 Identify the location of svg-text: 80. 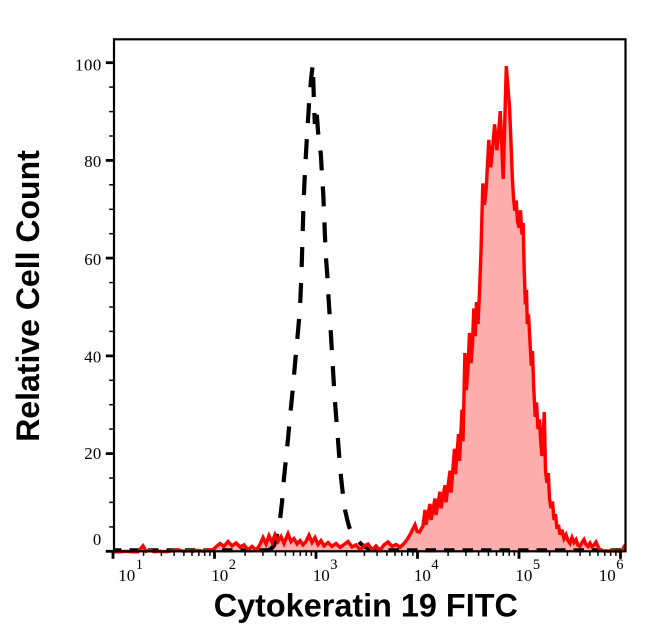
(92, 161).